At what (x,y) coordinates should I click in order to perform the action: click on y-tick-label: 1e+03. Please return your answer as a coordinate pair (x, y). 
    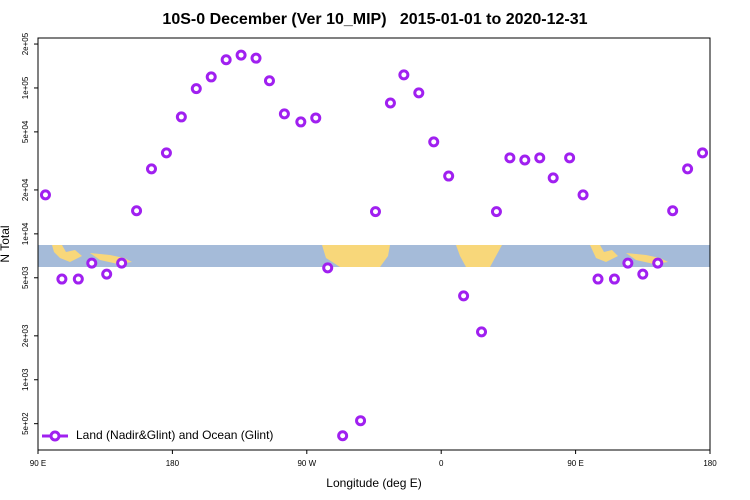
    Looking at the image, I should click on (25, 379).